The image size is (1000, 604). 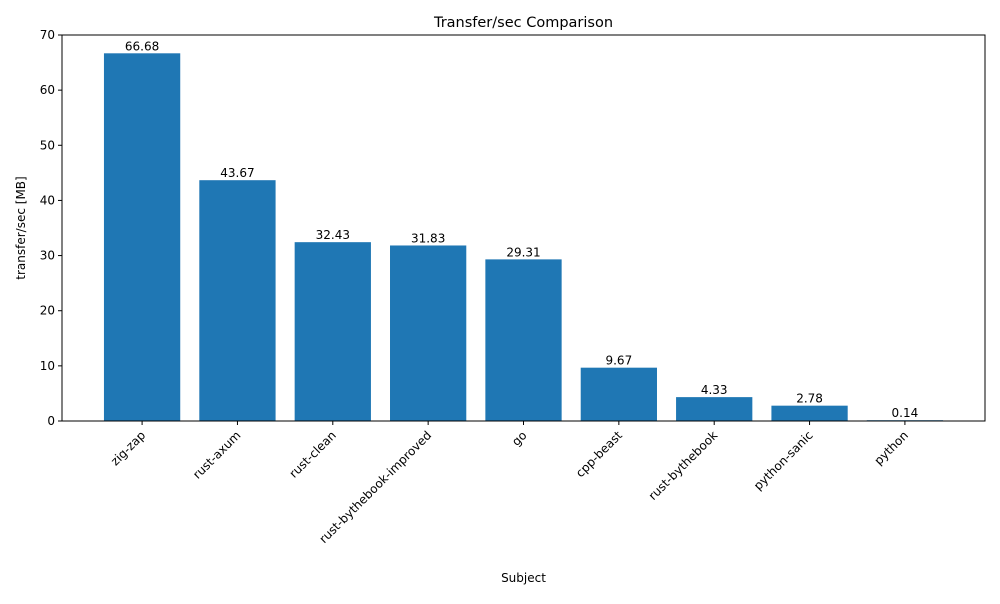 I want to click on data-label: 31.83, so click(x=428, y=238).